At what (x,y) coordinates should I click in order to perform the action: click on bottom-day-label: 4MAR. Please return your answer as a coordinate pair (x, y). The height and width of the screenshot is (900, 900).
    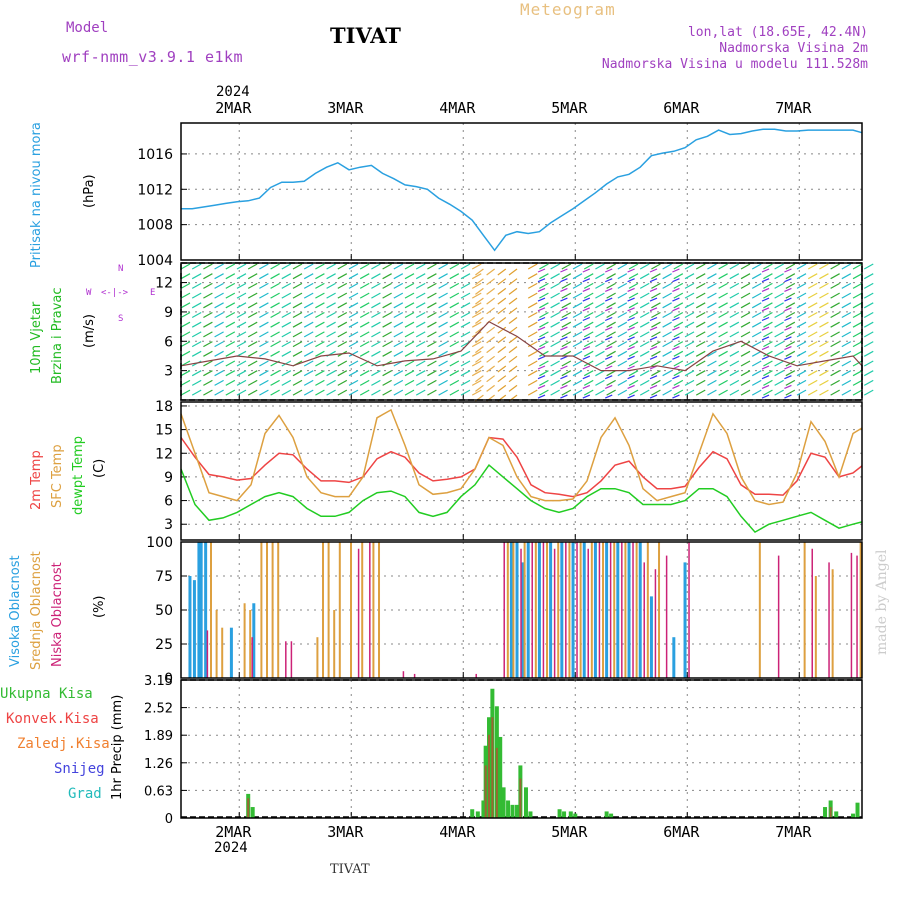
    Looking at the image, I should click on (457, 832).